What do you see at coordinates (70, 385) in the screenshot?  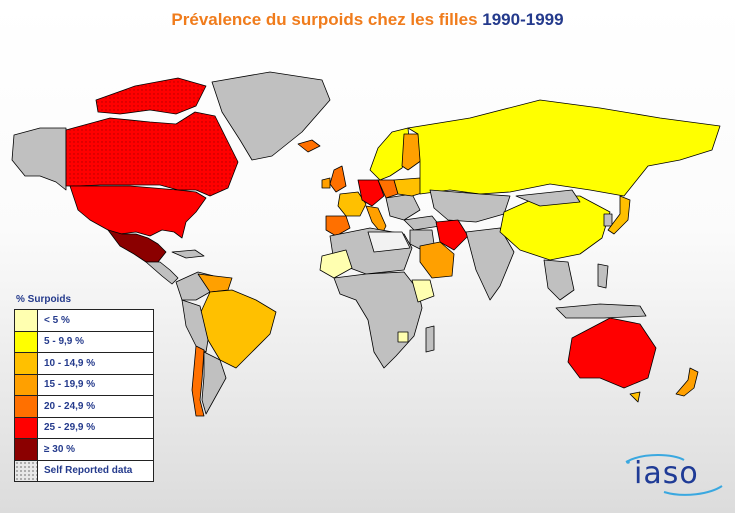 I see `legend-label: 15 - 19,9 %` at bounding box center [70, 385].